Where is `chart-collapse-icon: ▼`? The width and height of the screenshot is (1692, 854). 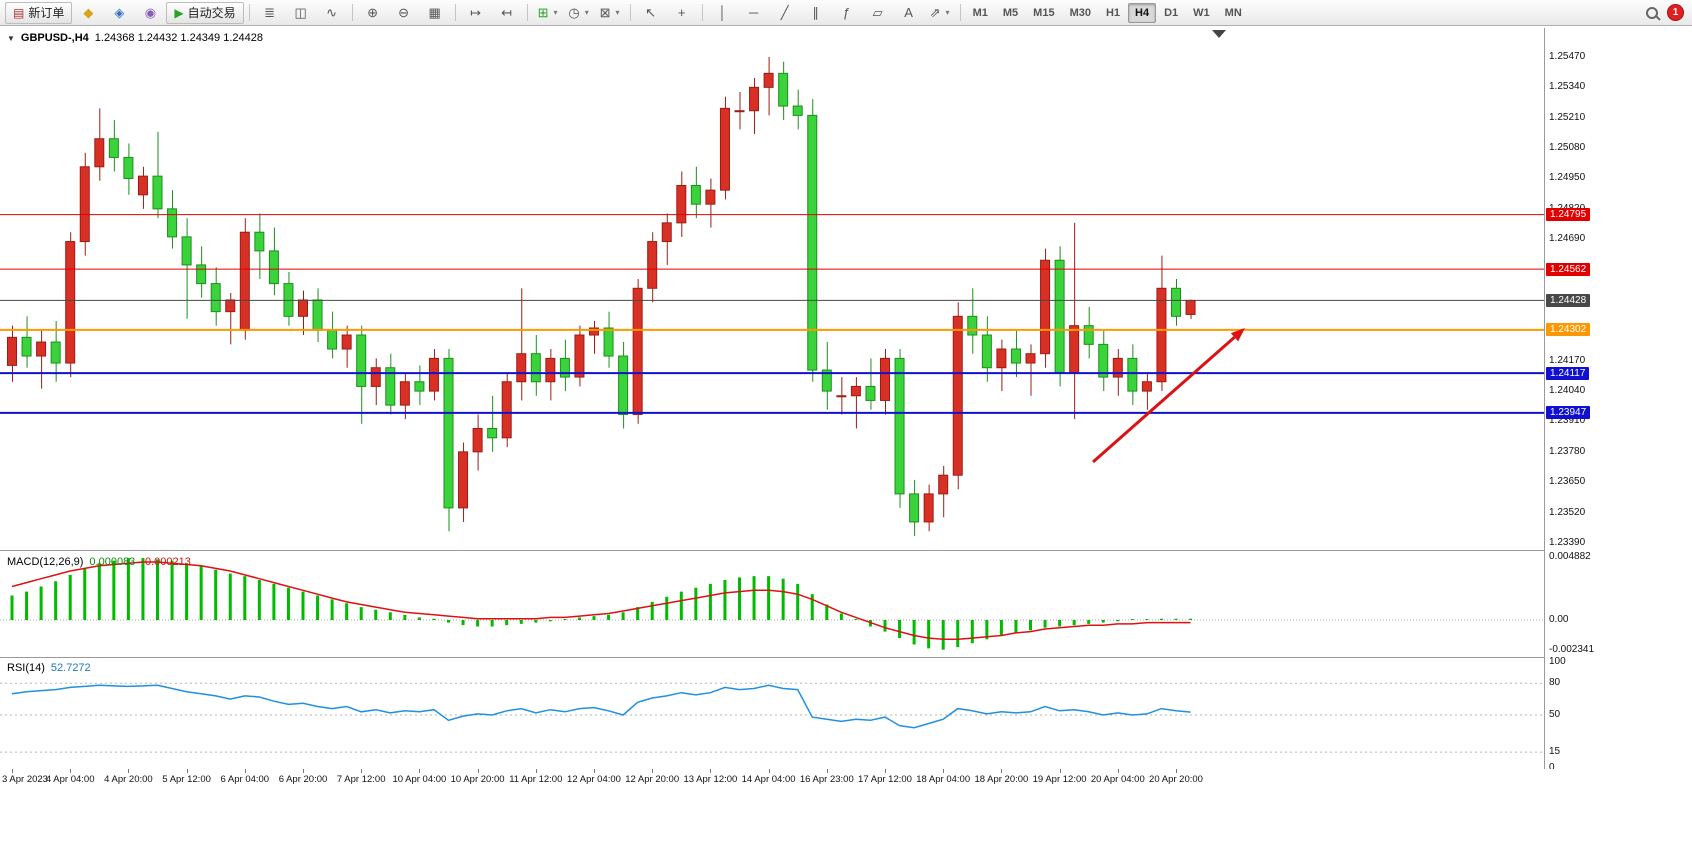 chart-collapse-icon: ▼ is located at coordinates (11, 38).